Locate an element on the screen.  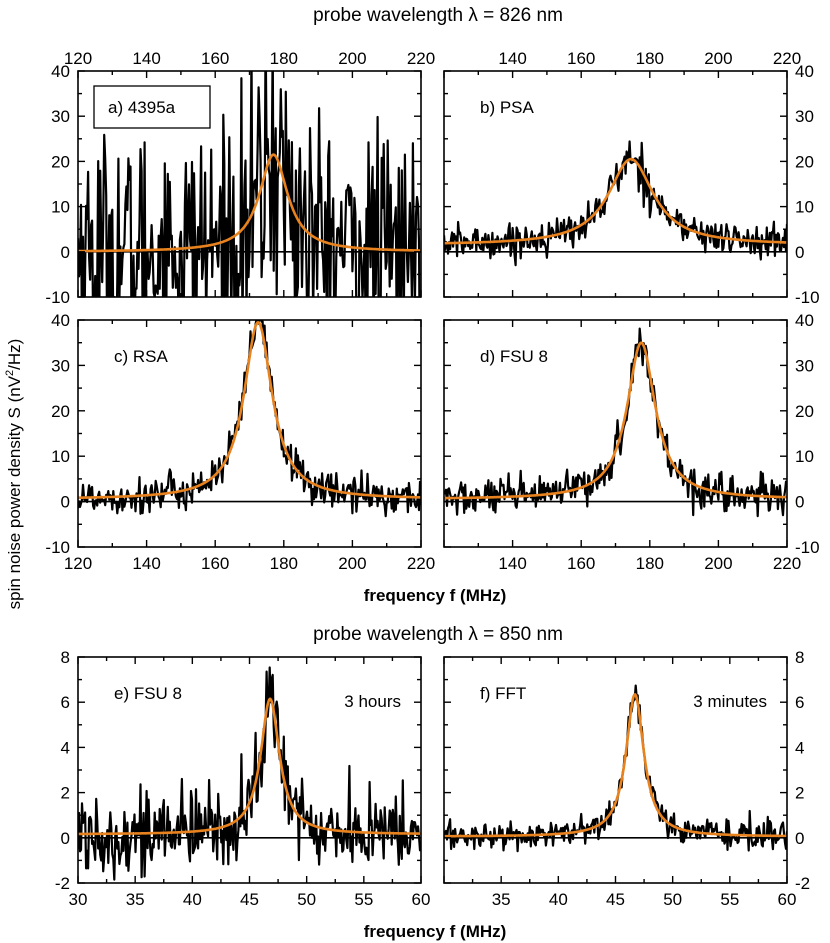
x-tick-label-e-3: 45 is located at coordinates (249, 899).